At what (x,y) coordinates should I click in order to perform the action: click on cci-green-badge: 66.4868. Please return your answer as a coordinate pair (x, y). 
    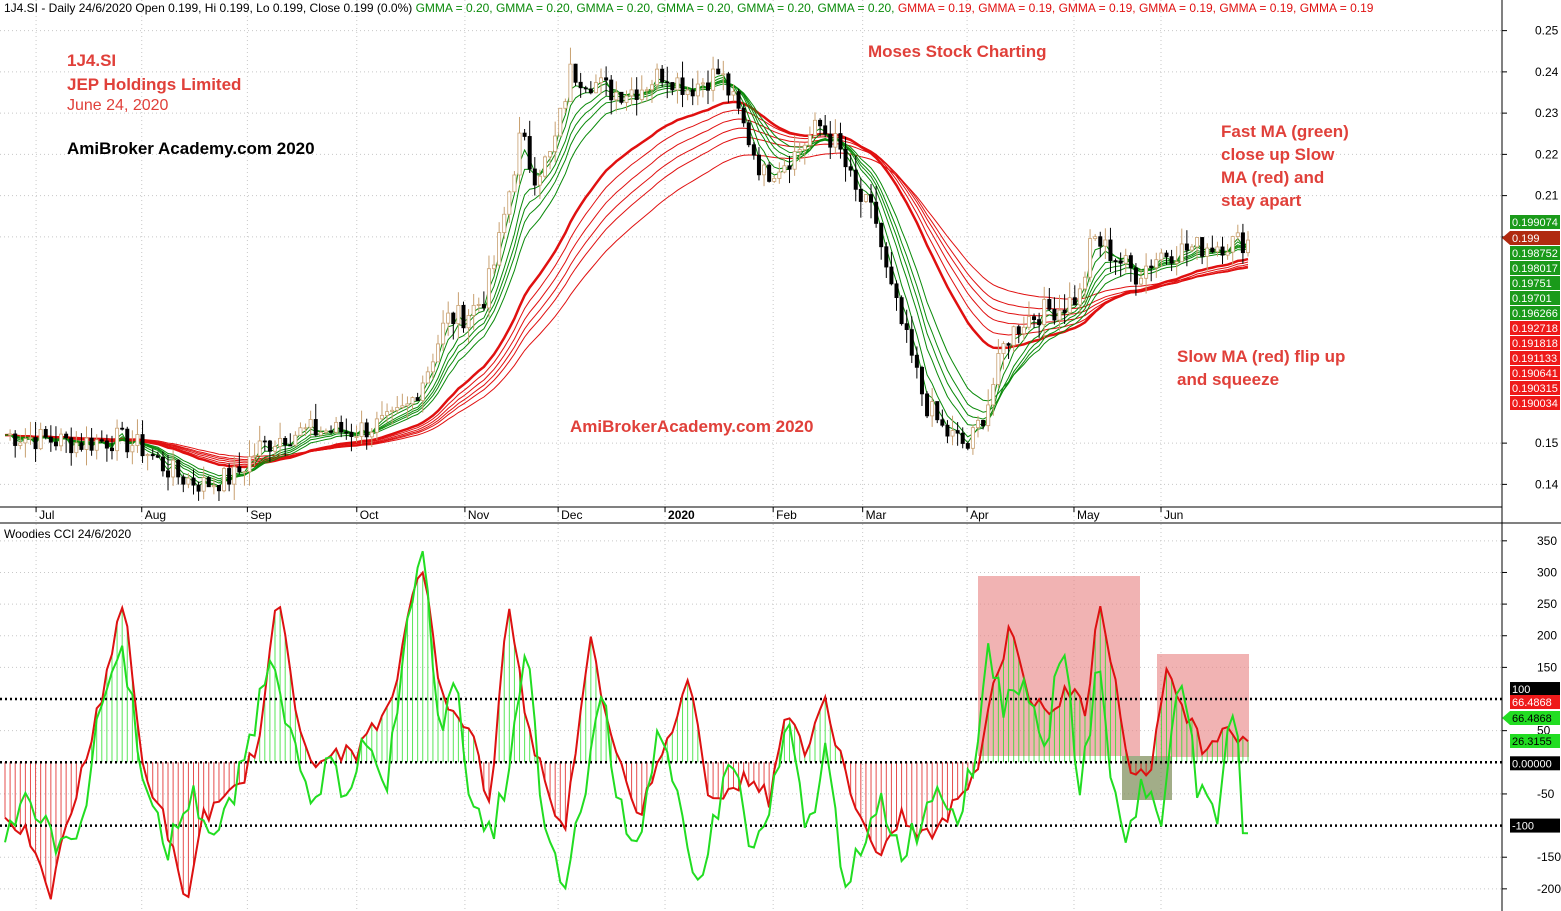
    Looking at the image, I should click on (1531, 718).